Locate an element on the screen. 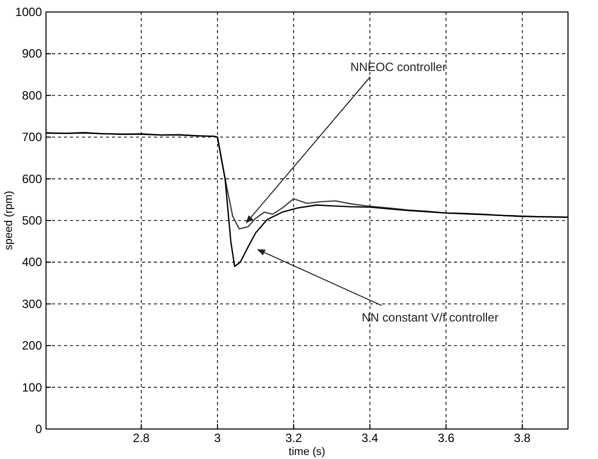  y-tick-label: 100 is located at coordinates (32, 387).